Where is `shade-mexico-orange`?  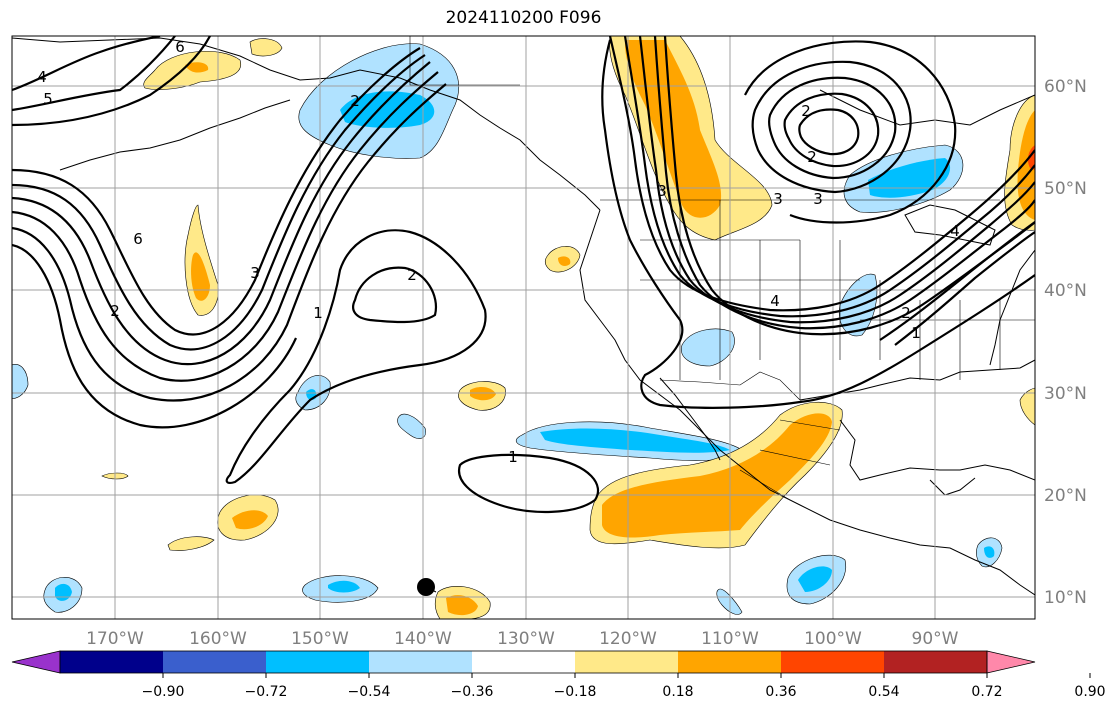 shade-mexico-orange is located at coordinates (717, 475).